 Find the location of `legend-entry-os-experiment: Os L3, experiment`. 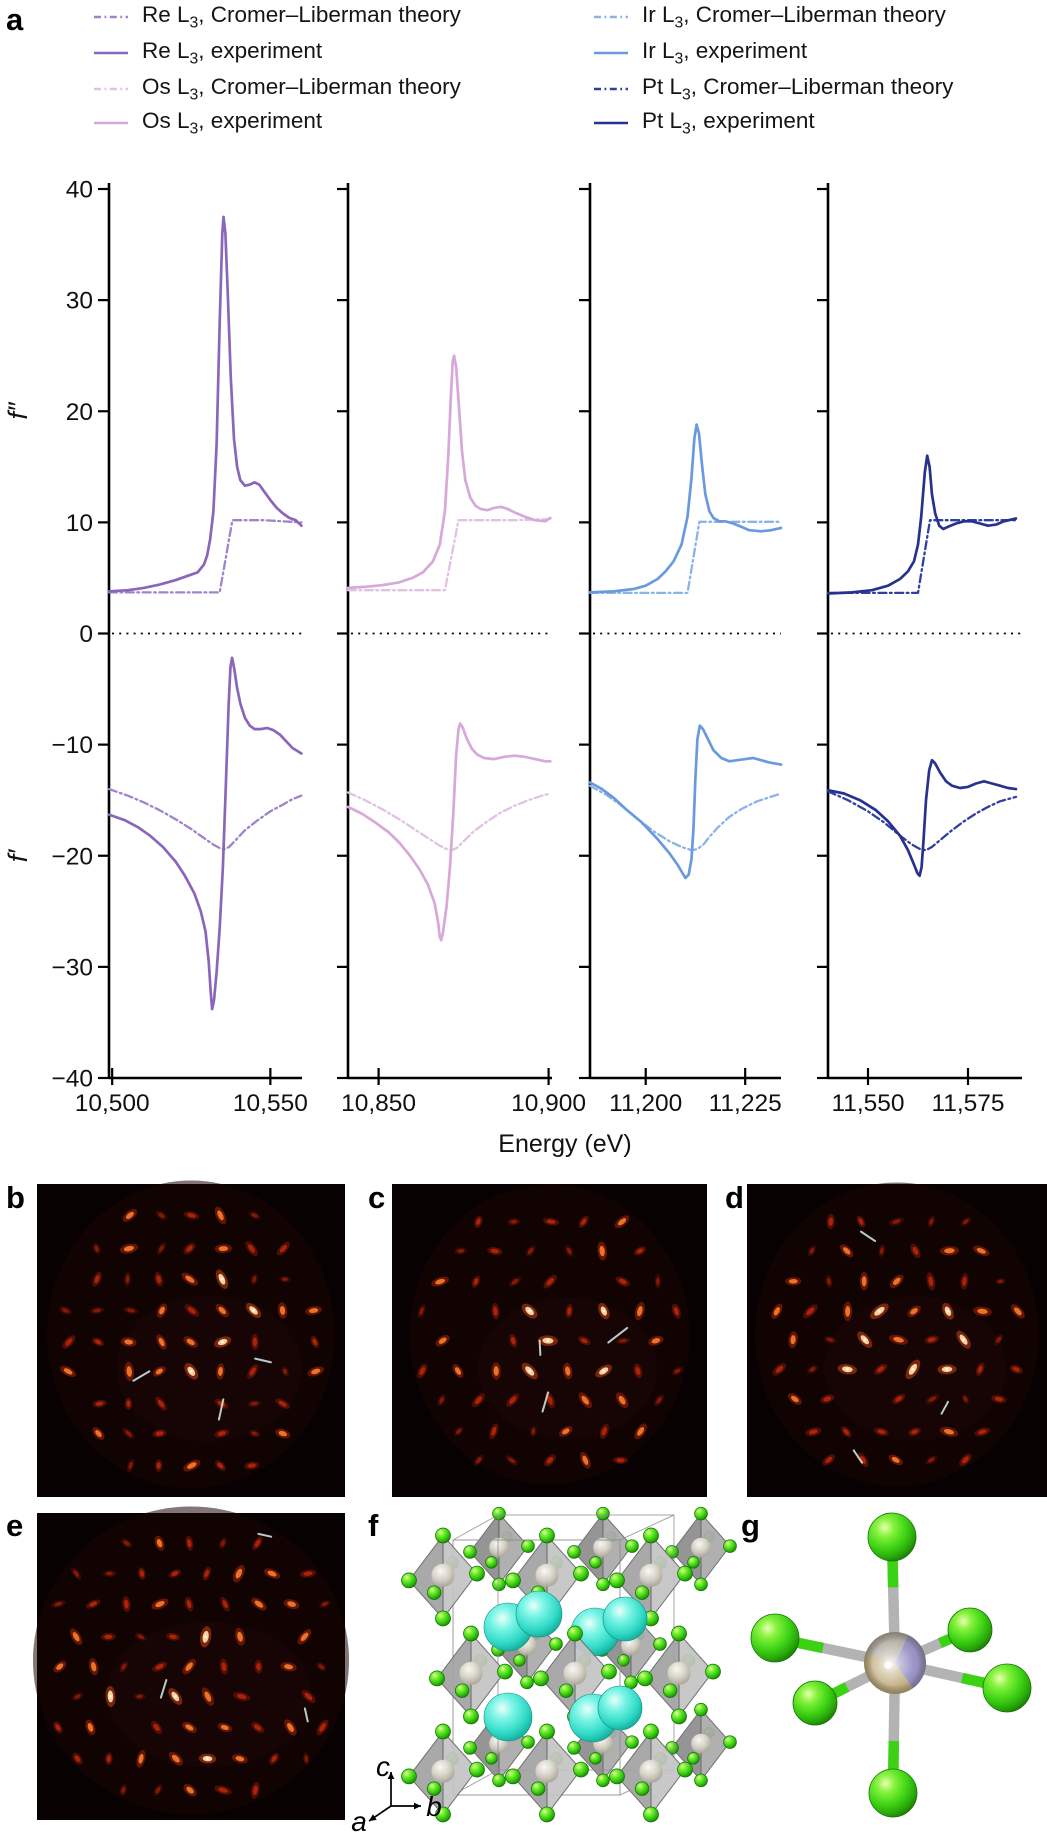

legend-entry-os-experiment: Os L3, experiment is located at coordinates (207, 122).